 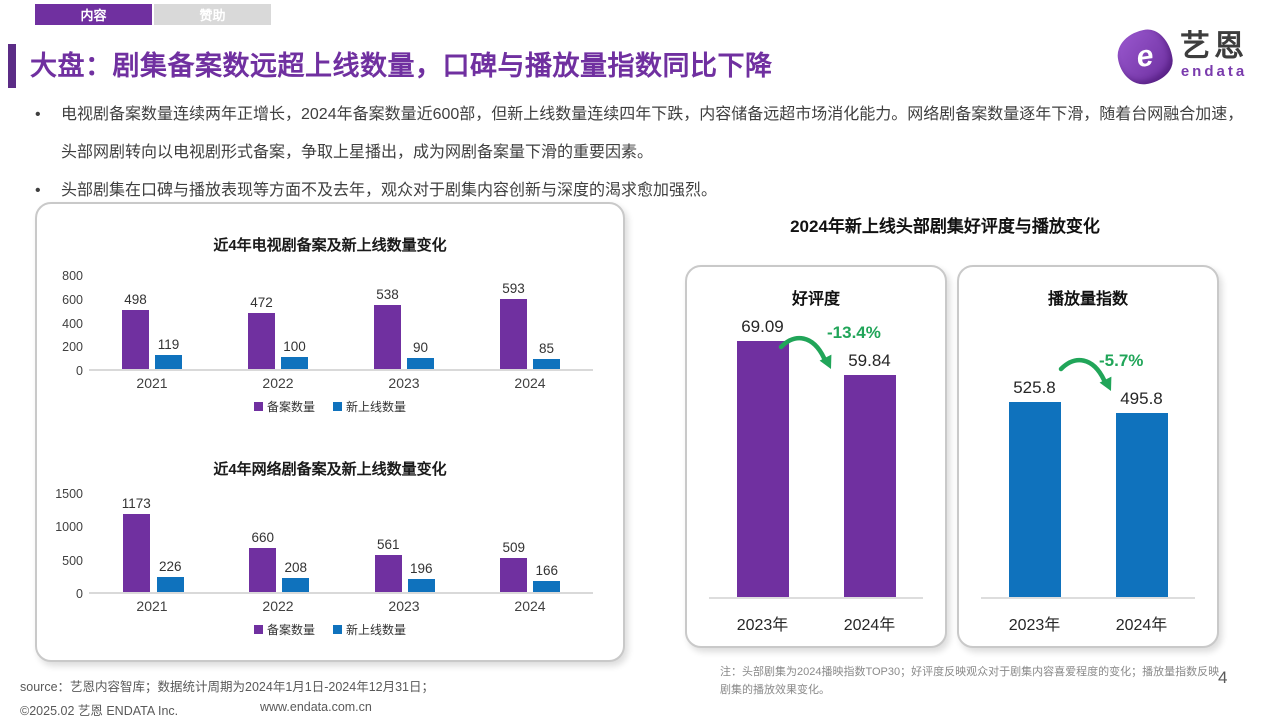 I want to click on chart-plot-area: 800 600 400 200 0 498 119 472 100 538 90 593 85, so click(x=323, y=323).